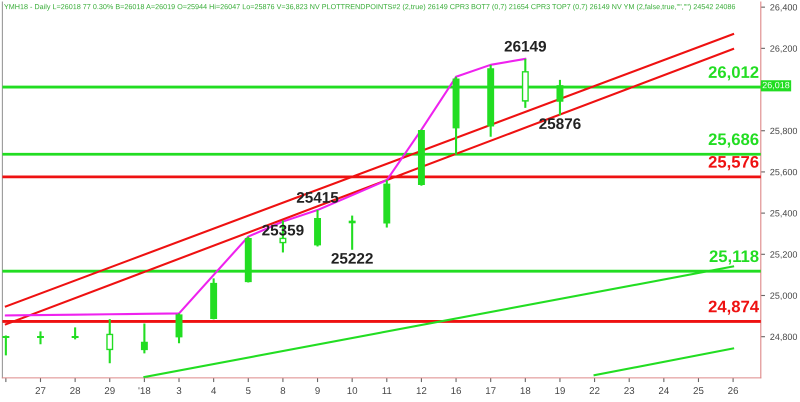 The width and height of the screenshot is (800, 402). Describe the element at coordinates (784, 296) in the screenshot. I see `y-tick-label: 25,000` at that location.